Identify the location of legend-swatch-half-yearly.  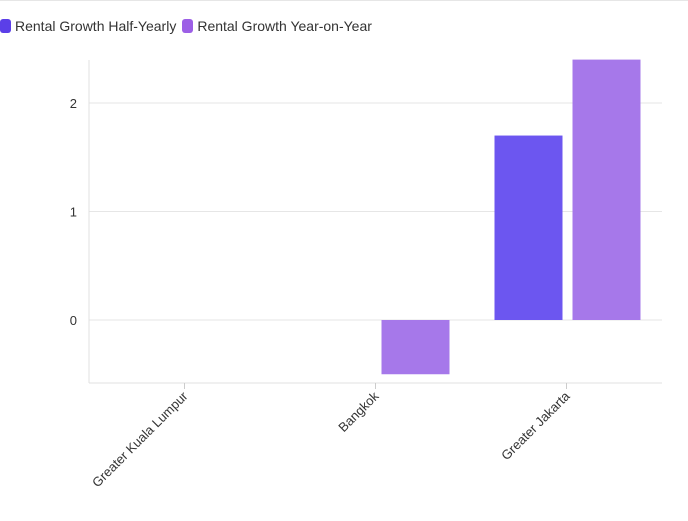
(5, 26).